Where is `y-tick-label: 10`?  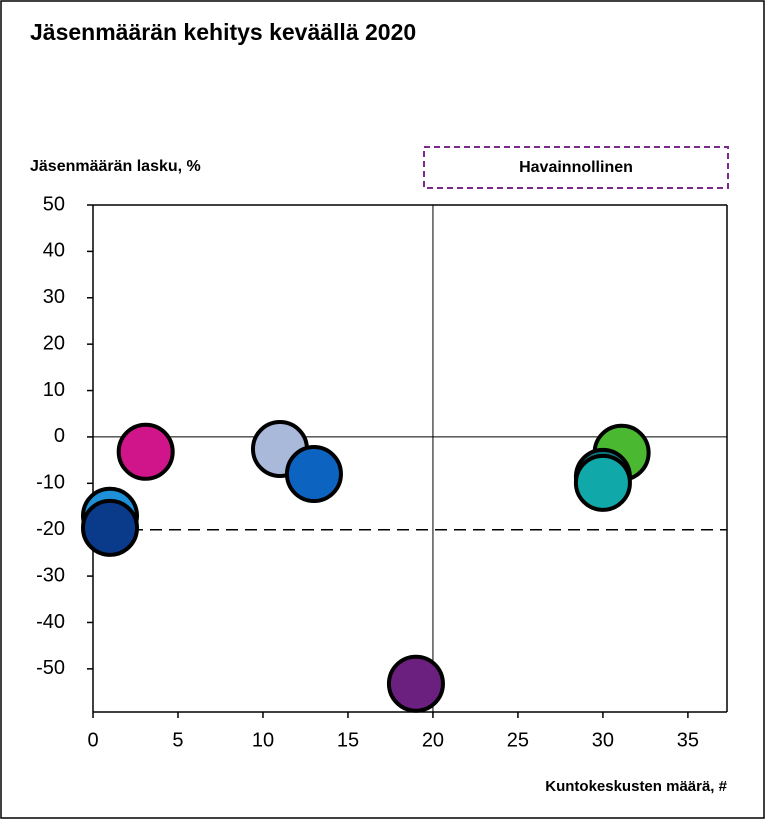 y-tick-label: 10 is located at coordinates (54, 390).